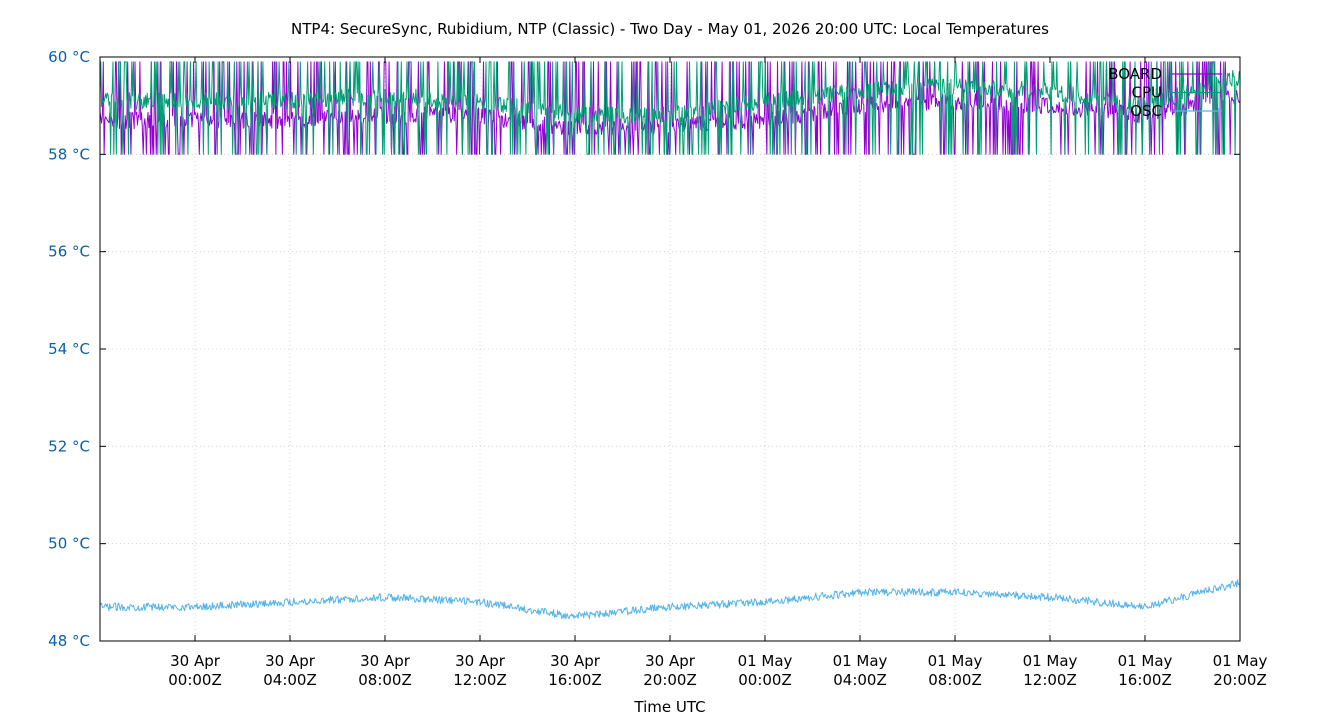  I want to click on y-tick-label: 56 °C, so click(69, 252).